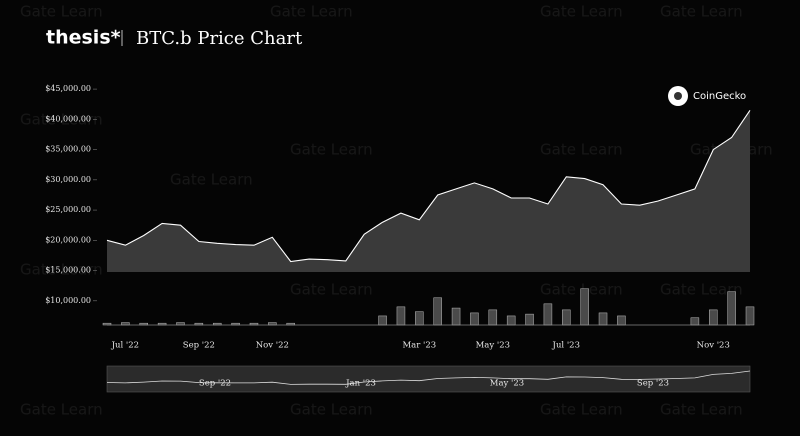 Image resolution: width=800 pixels, height=436 pixels. Describe the element at coordinates (653, 384) in the screenshot. I see `navigator-label: Sep '23` at that location.